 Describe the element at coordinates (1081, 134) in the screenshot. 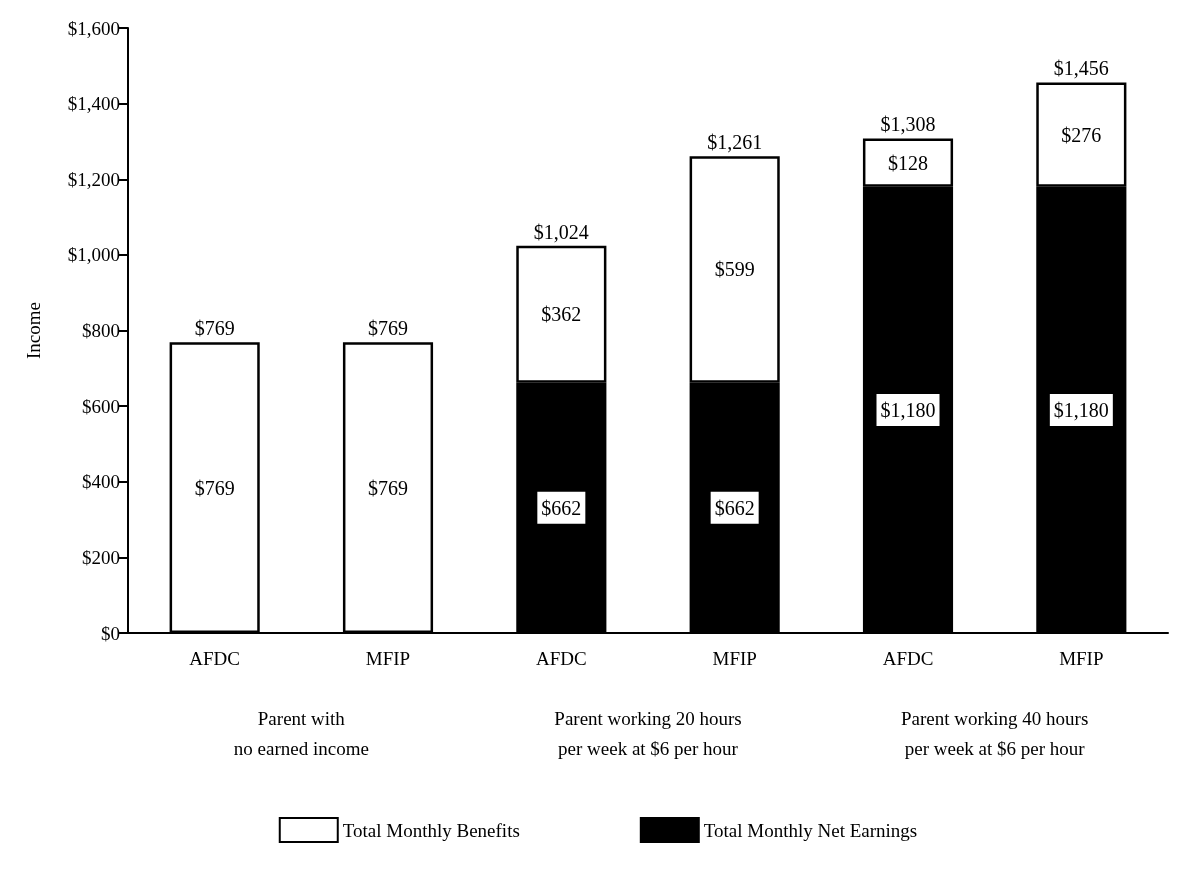

I see `data-label: $276` at that location.